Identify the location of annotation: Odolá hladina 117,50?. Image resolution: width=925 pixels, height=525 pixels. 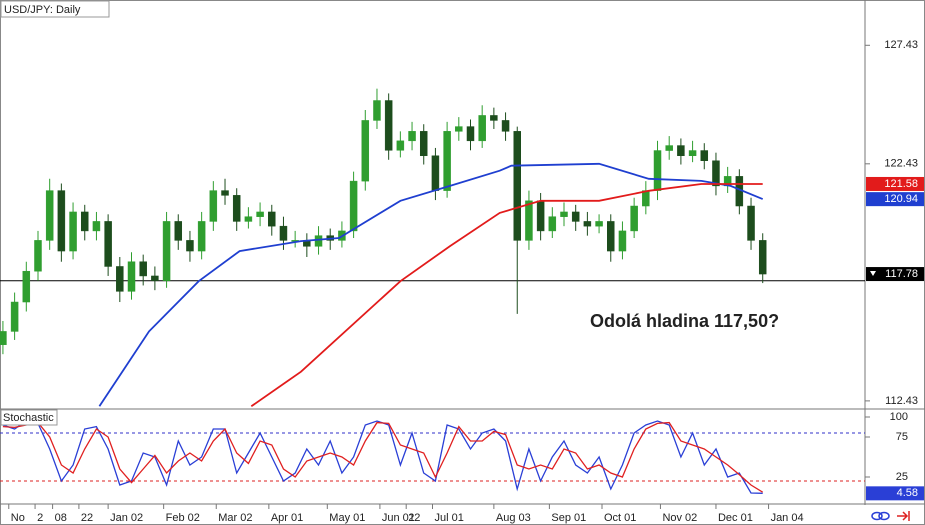
(684, 321).